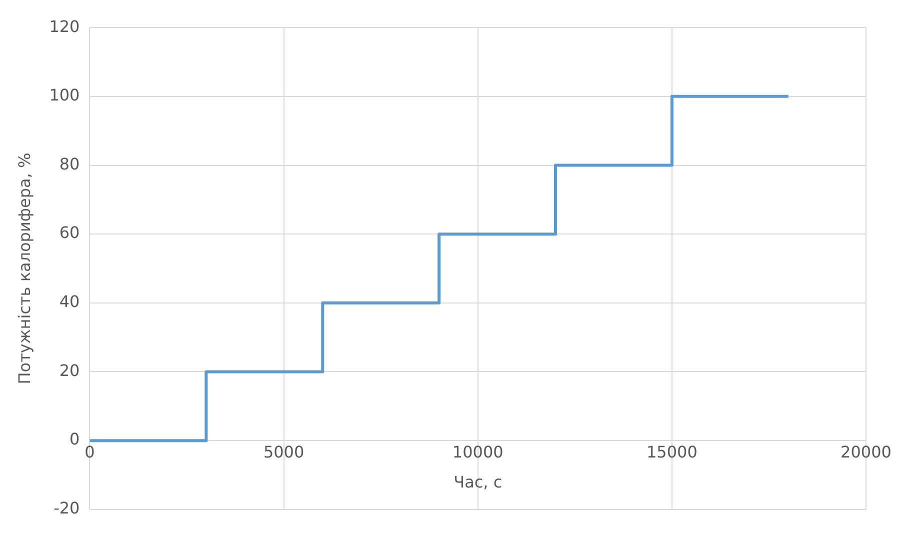 The image size is (904, 537). I want to click on x-tick-label: 0, so click(89, 452).